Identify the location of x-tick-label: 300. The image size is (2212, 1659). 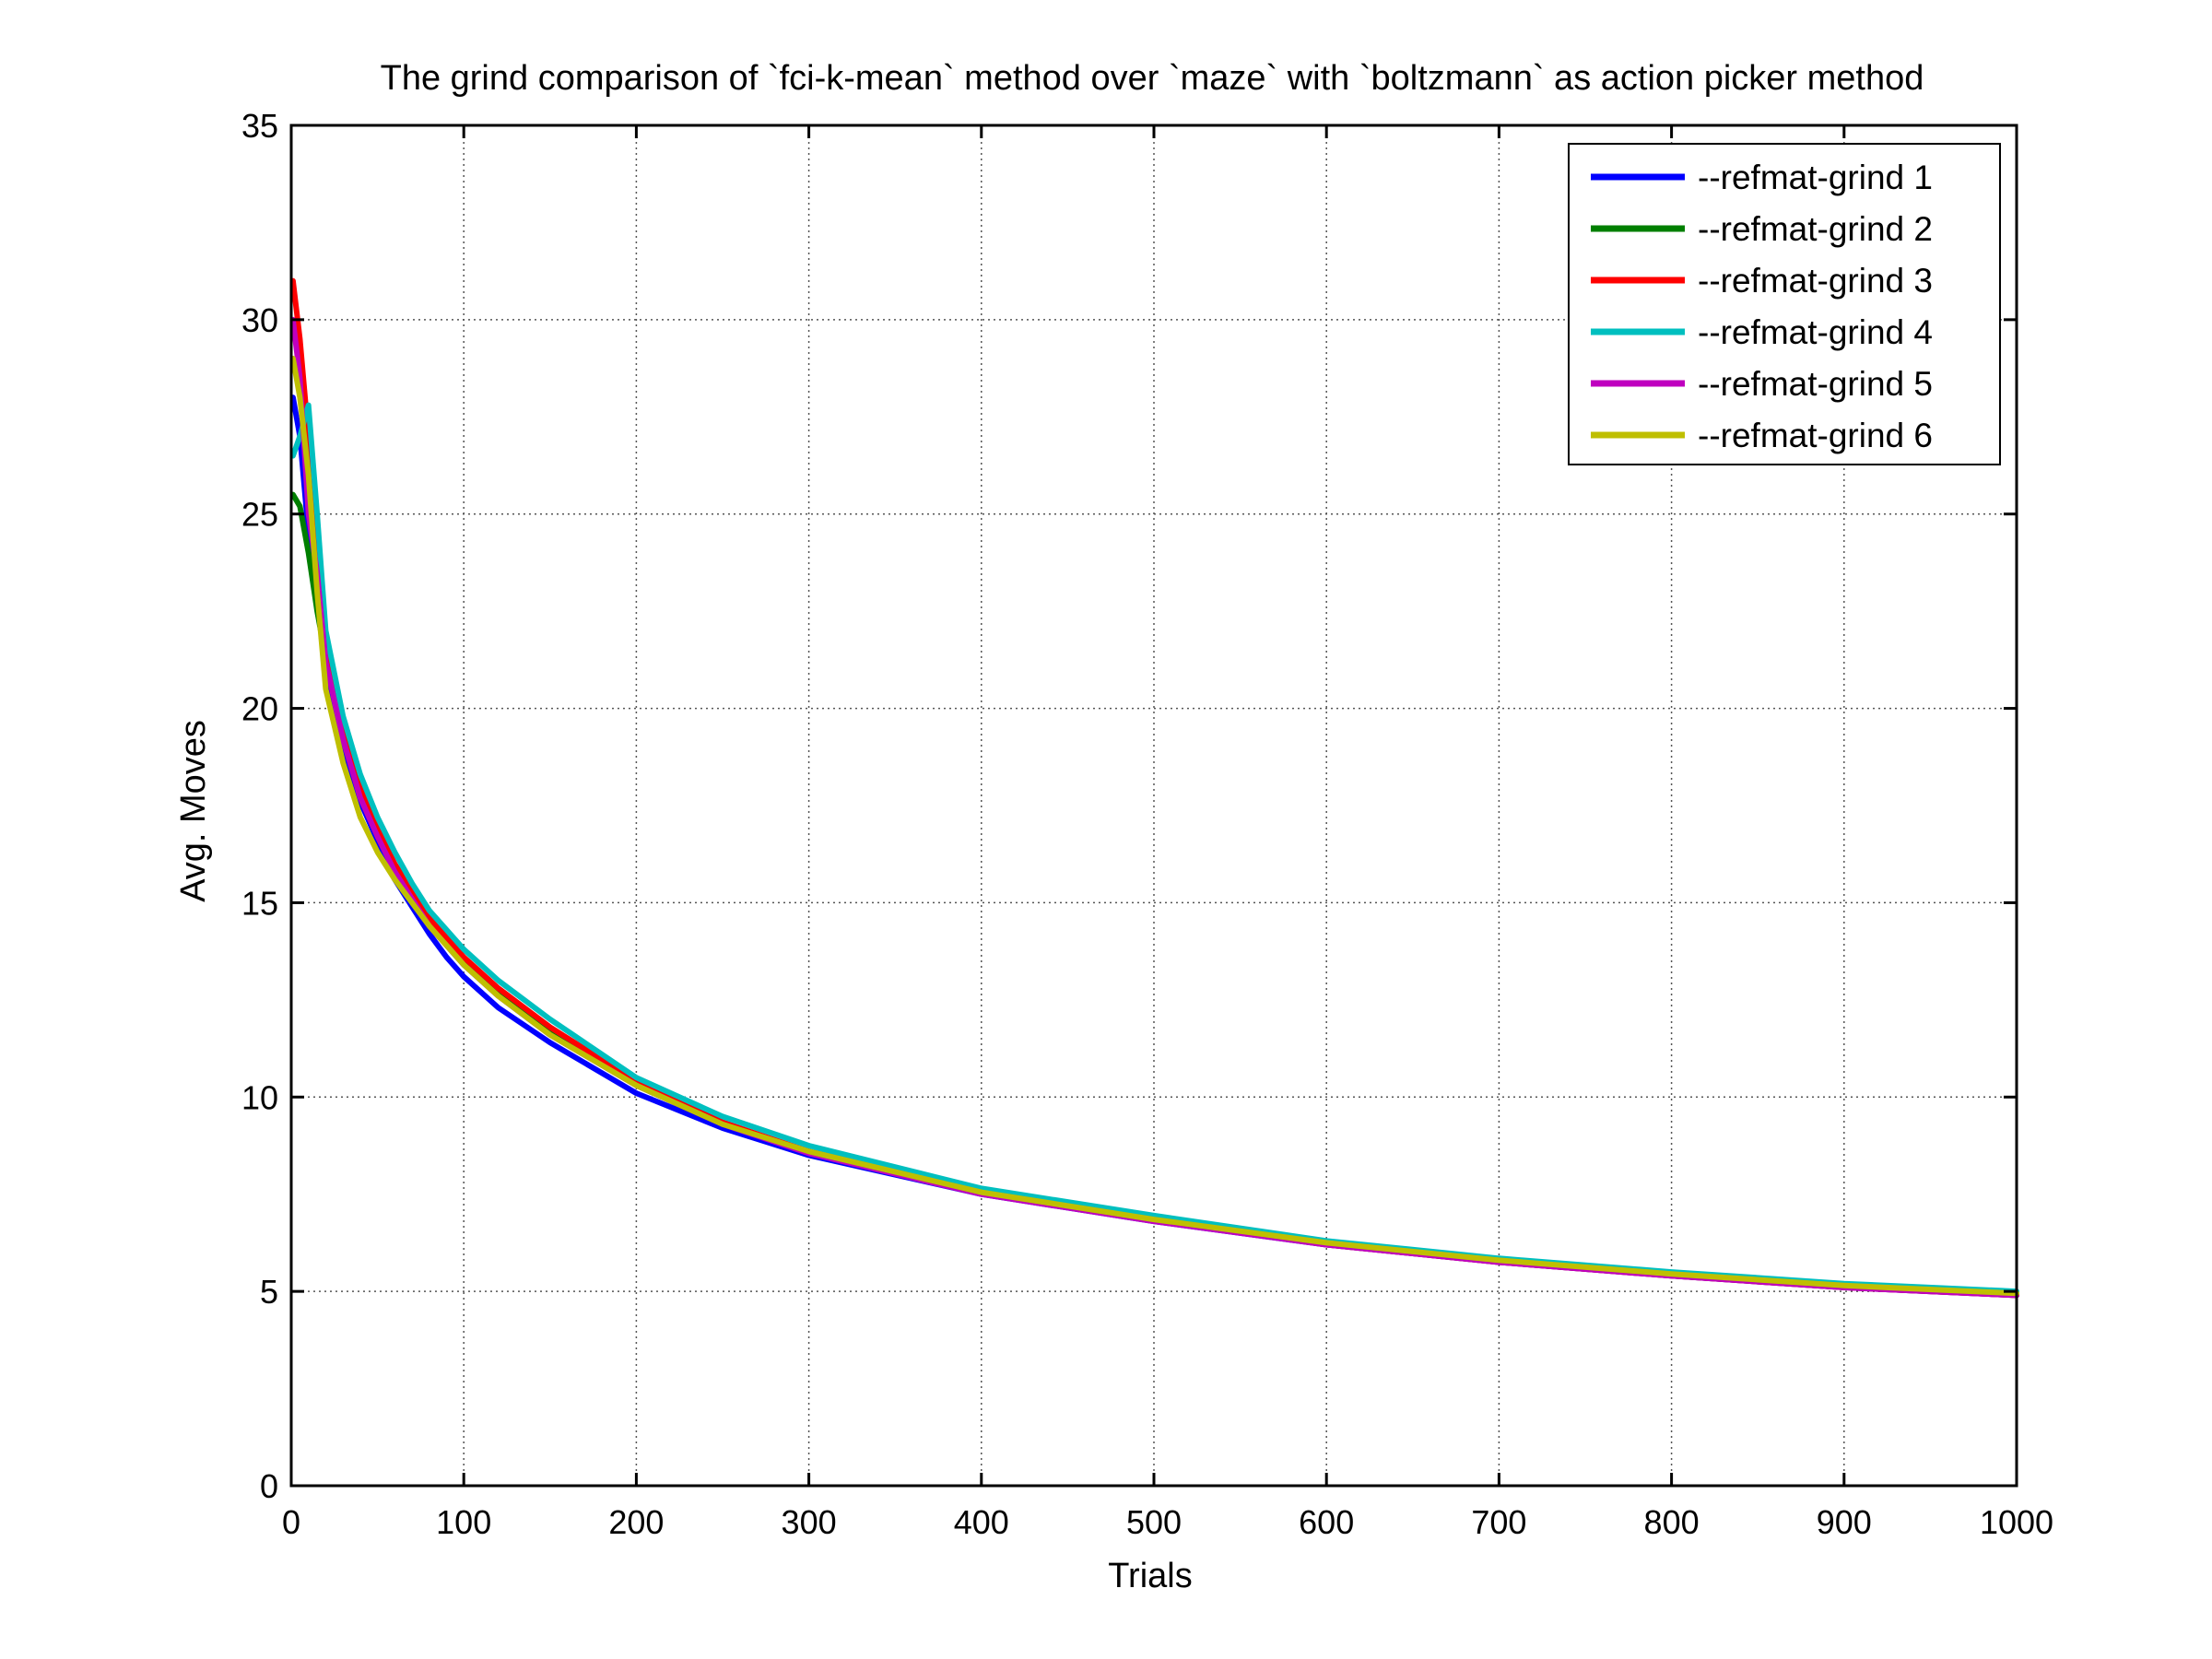
(809, 1522).